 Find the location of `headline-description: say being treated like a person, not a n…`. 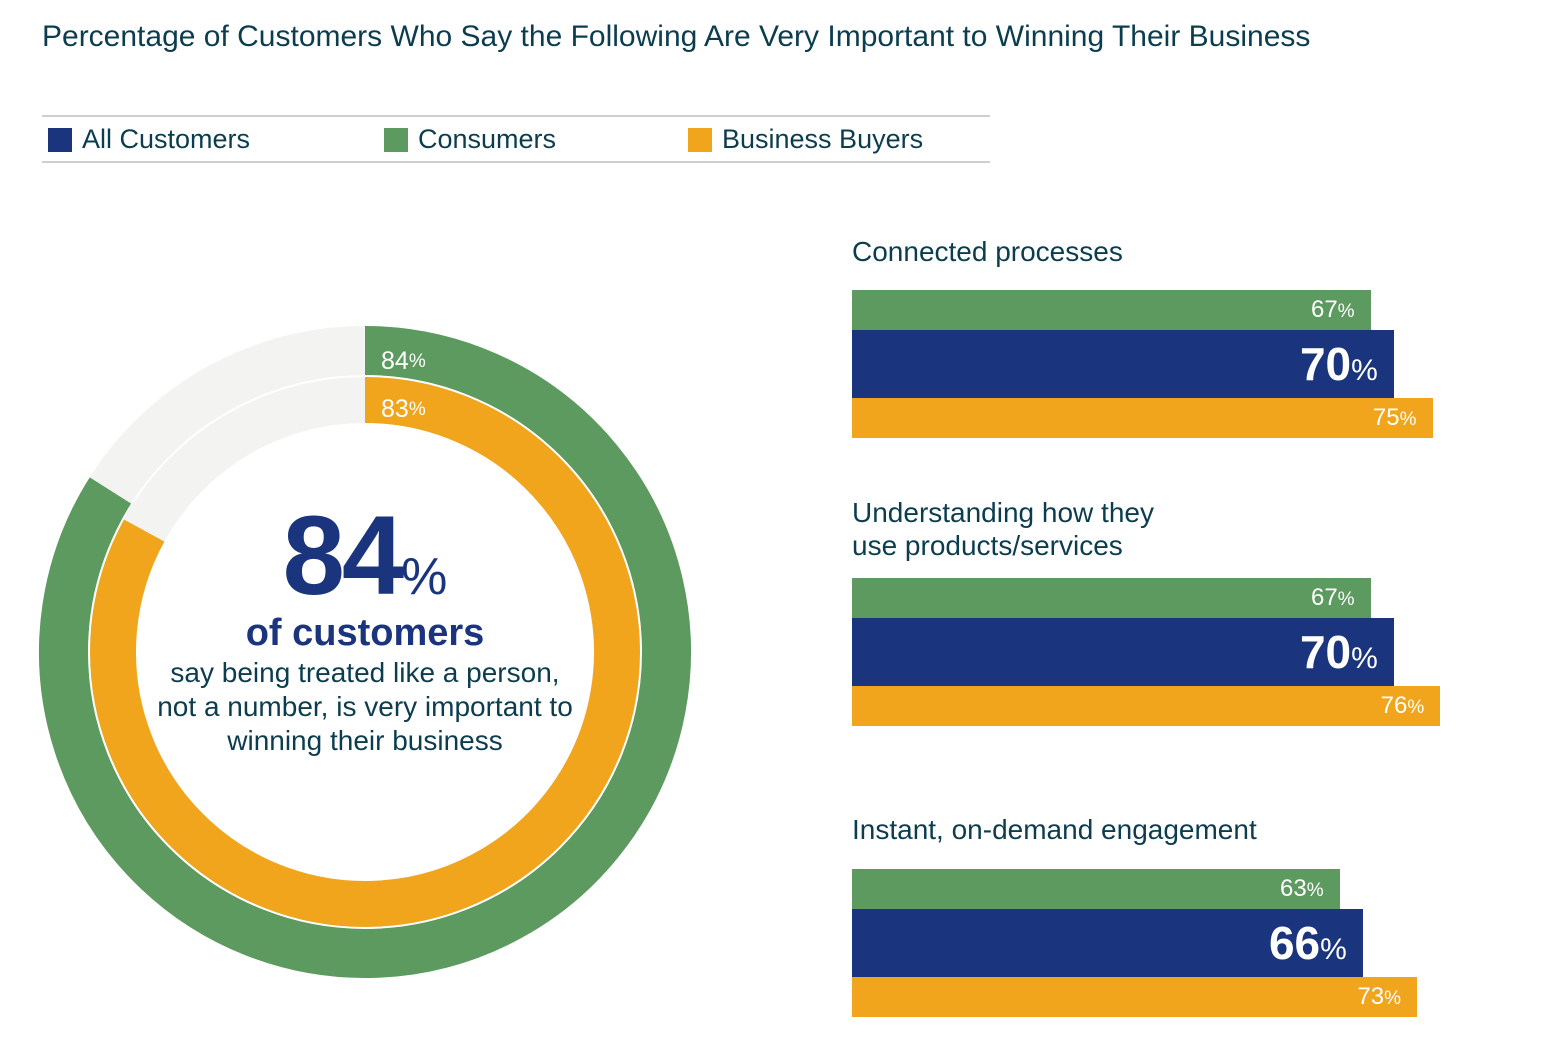

headline-description: say being treated like a person, not a n… is located at coordinates (365, 706).